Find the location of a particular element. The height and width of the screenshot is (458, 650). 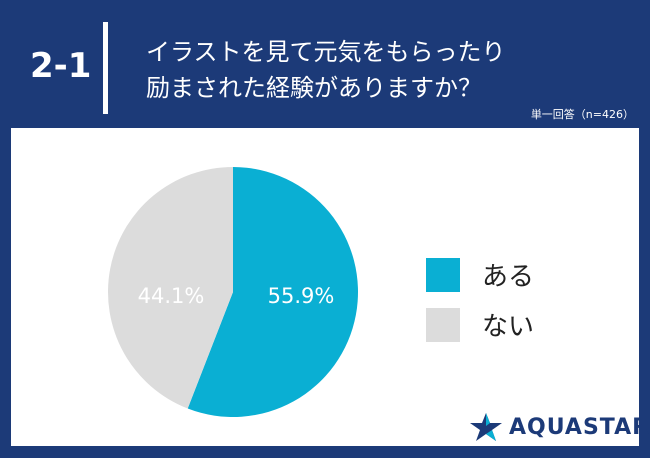

legend-swatch-aru is located at coordinates (443, 274).